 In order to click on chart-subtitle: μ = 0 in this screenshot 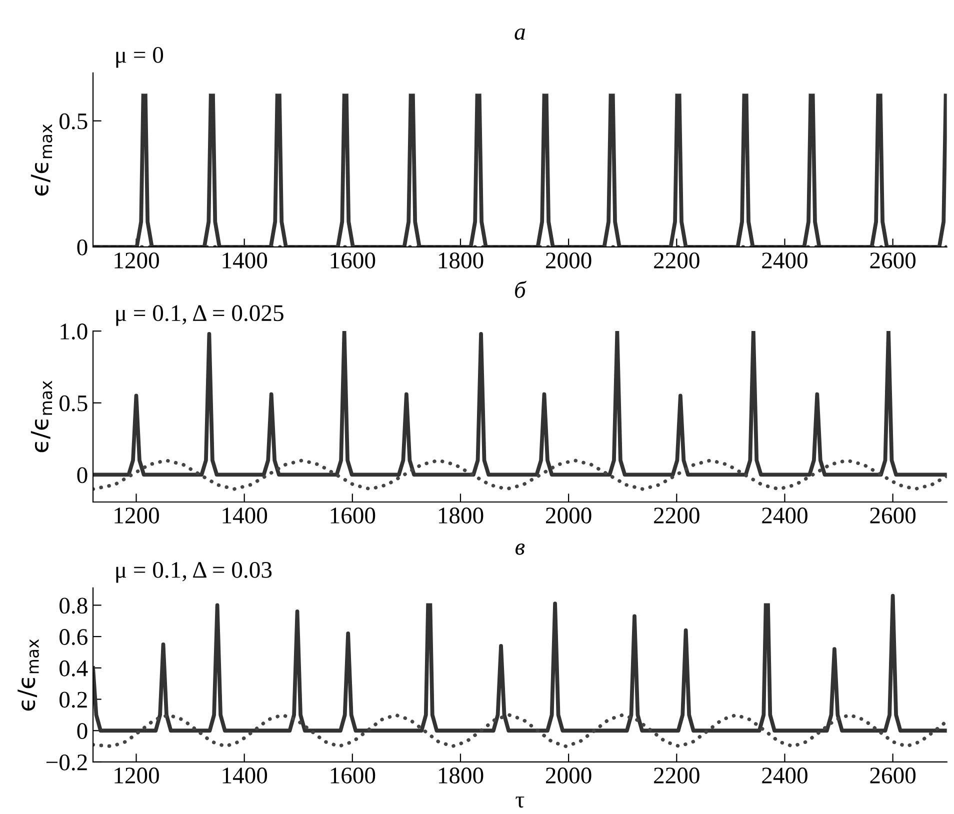, I will do `click(140, 57)`.